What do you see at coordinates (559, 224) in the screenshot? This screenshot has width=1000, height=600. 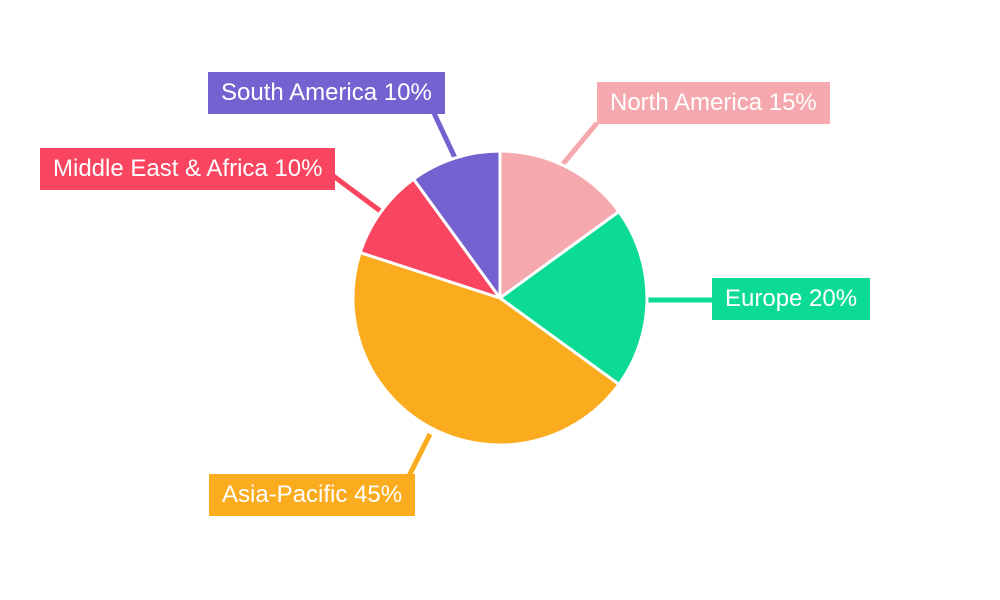 I see `pie-slice-north-america` at bounding box center [559, 224].